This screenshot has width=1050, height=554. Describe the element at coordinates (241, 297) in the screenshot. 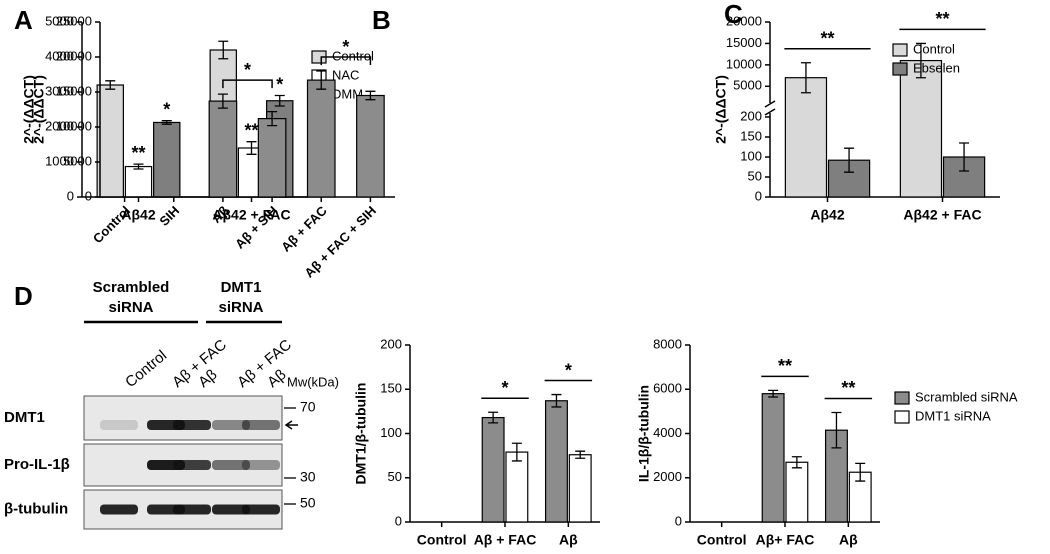

I see `group-label: DMT1 siRNA` at that location.